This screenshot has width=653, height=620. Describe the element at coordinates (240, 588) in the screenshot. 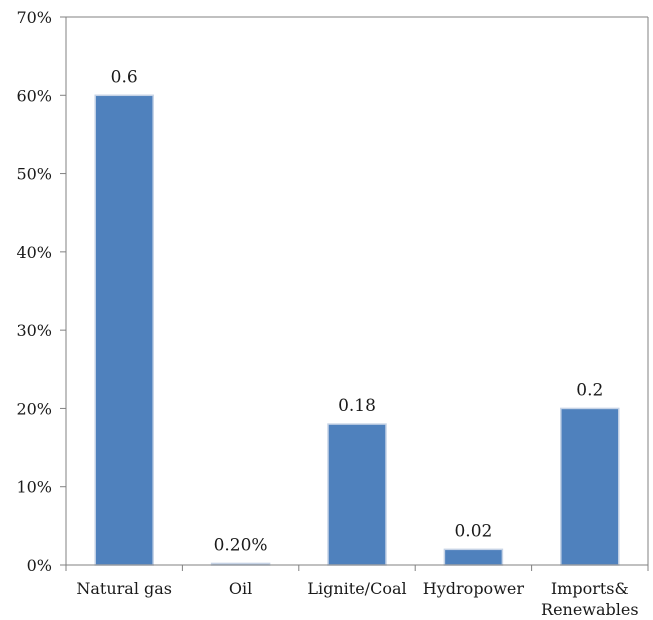

I see `x-category-label: Oil` at that location.